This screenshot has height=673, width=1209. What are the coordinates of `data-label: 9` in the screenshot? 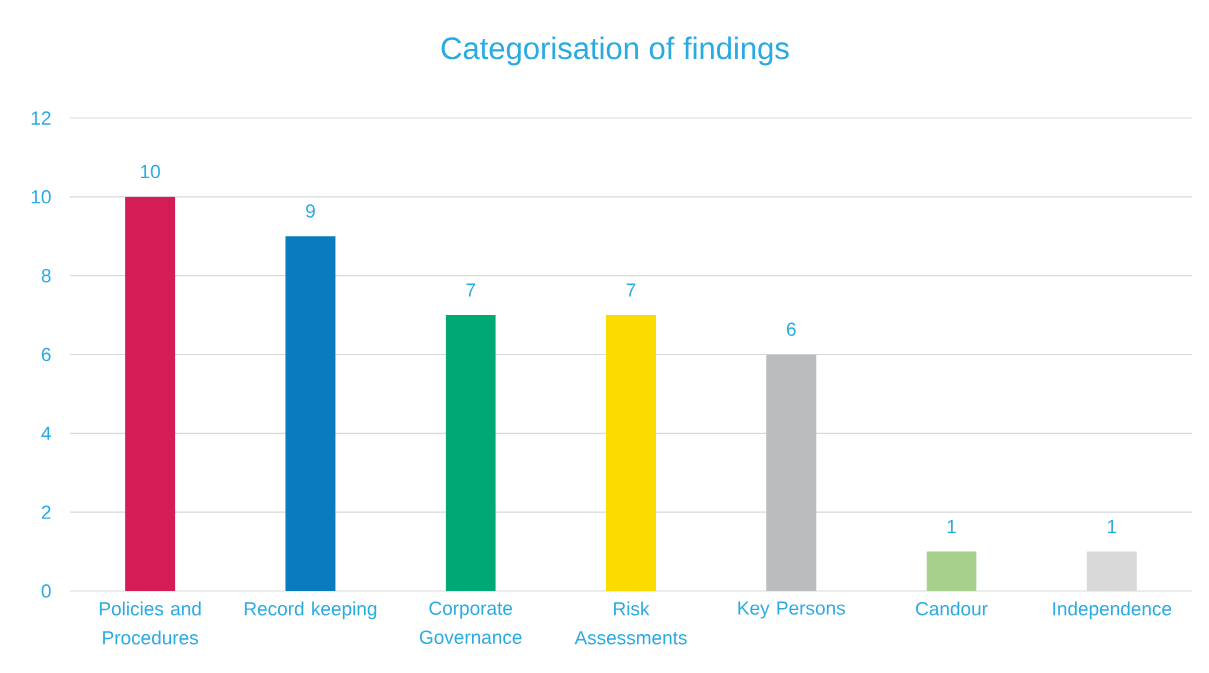 It's located at (310, 211).